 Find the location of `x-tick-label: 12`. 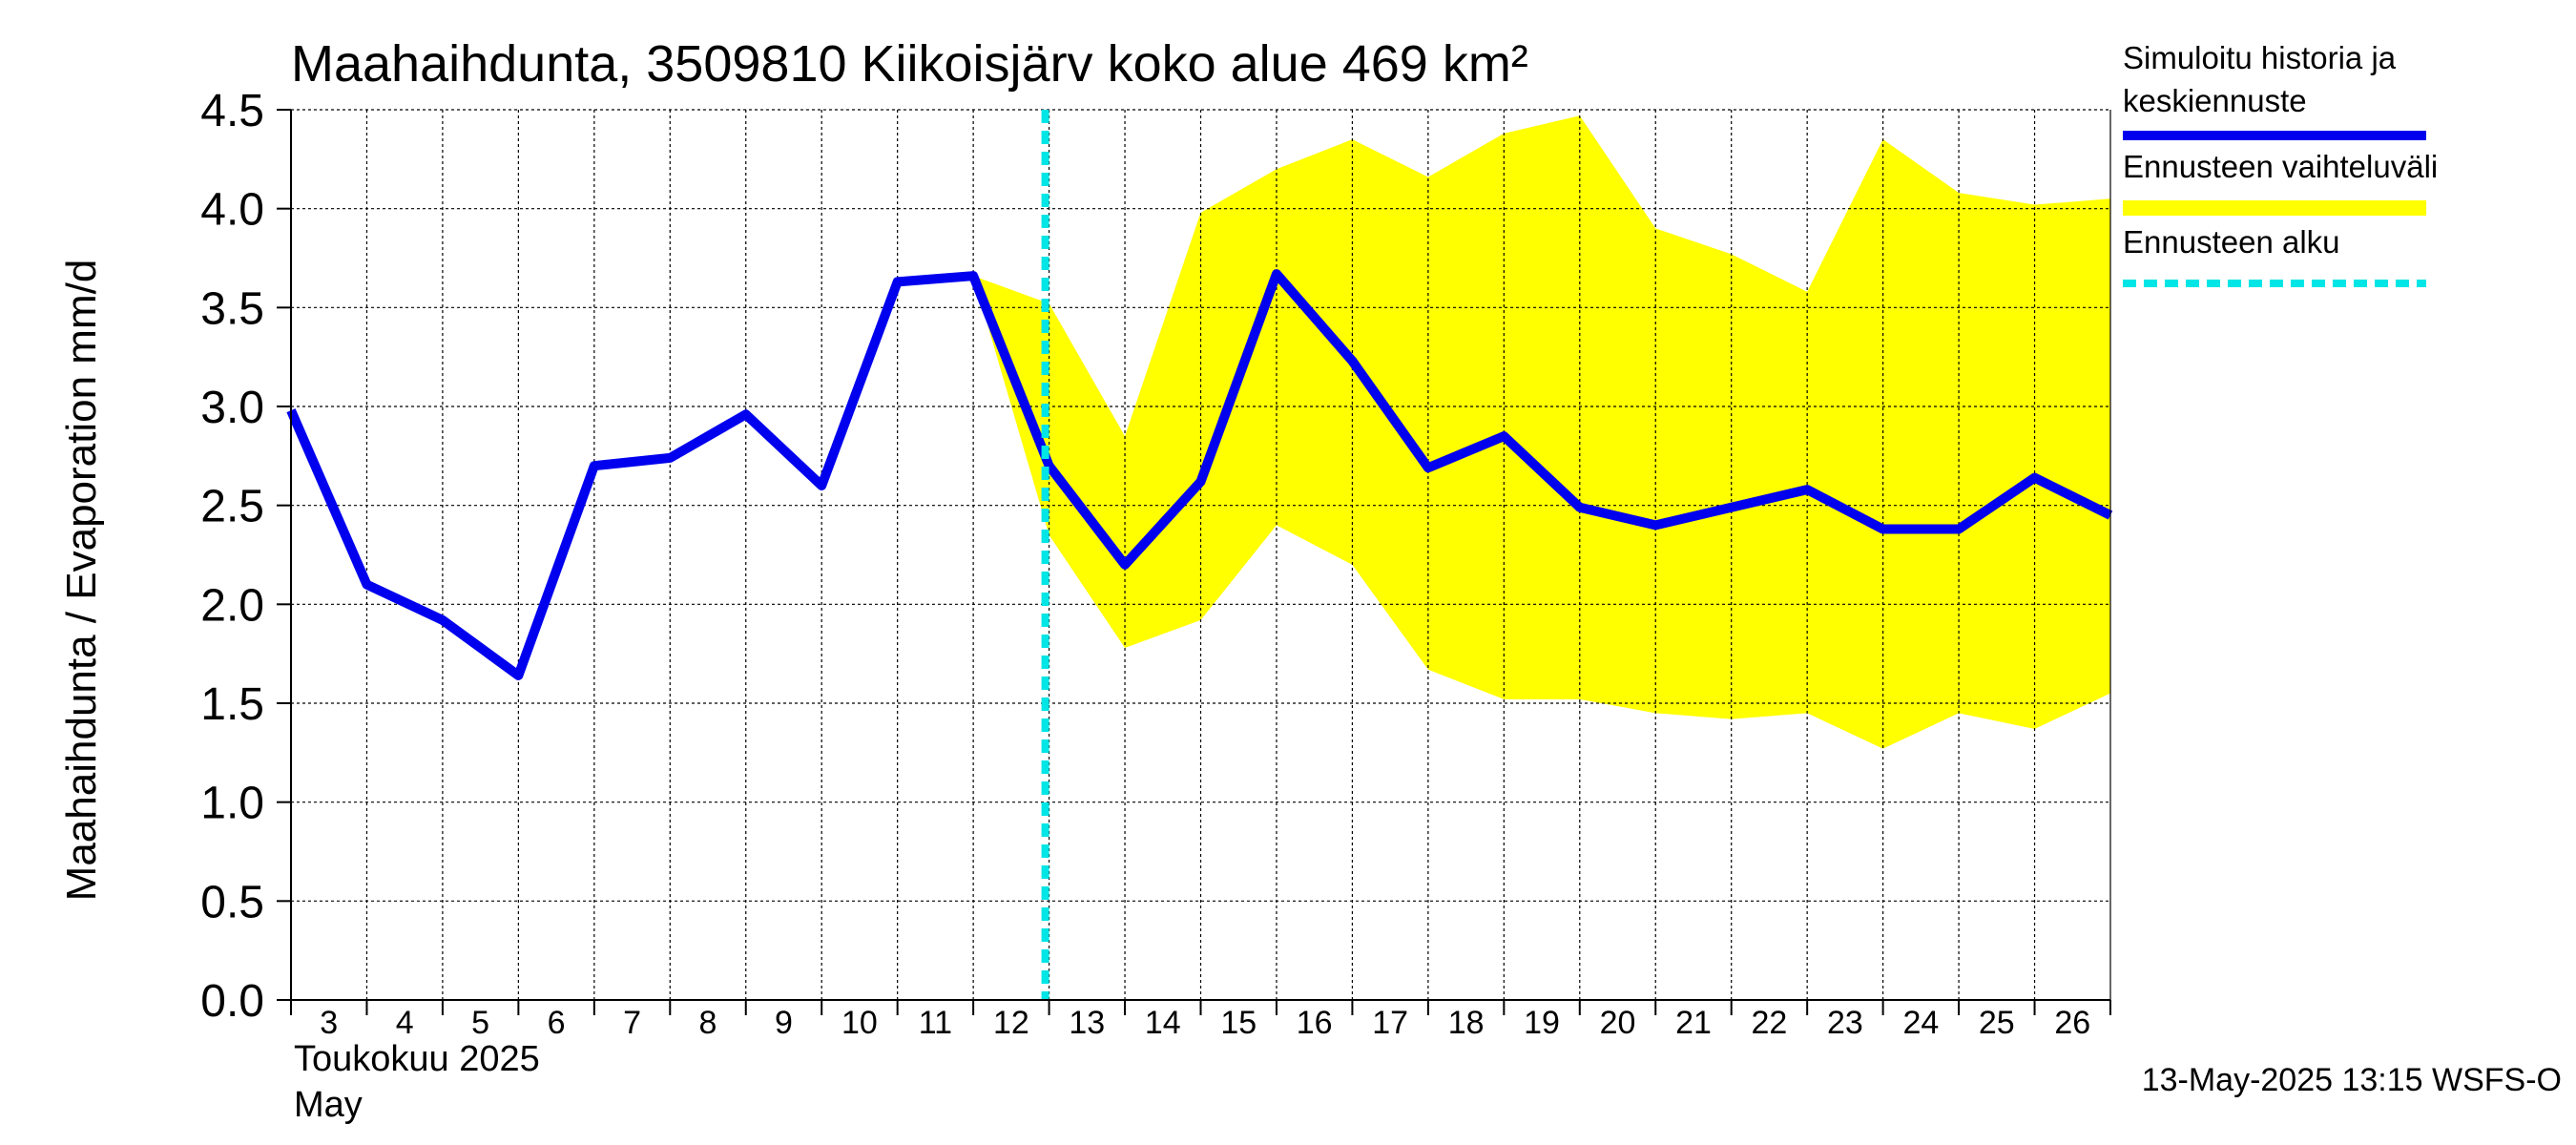

x-tick-label: 12 is located at coordinates (1011, 1023).